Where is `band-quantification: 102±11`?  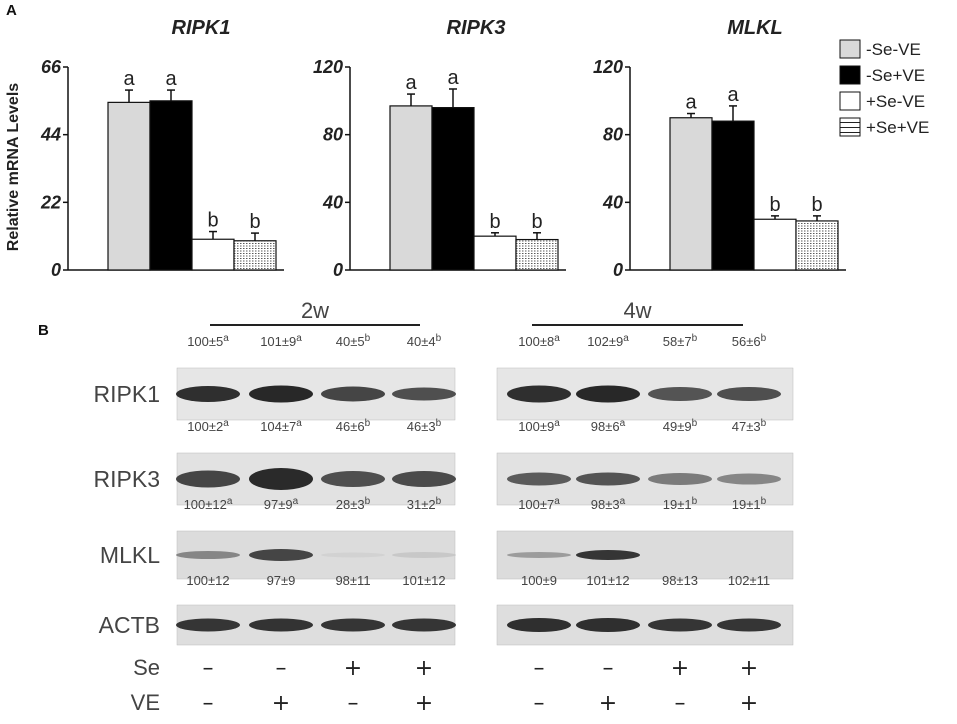 band-quantification: 102±11 is located at coordinates (749, 580).